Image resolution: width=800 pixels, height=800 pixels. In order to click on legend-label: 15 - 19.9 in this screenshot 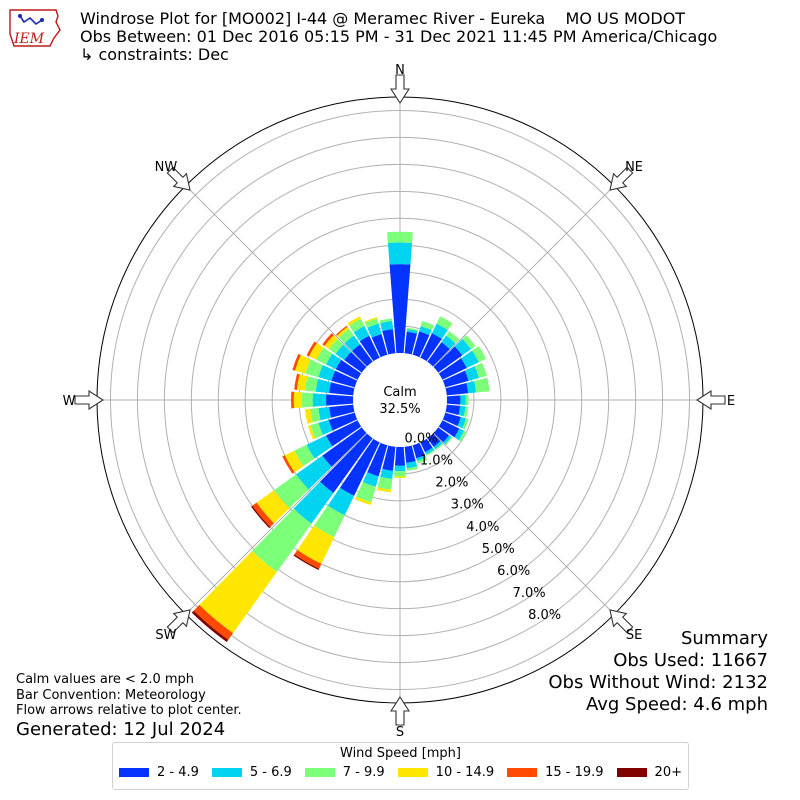, I will do `click(574, 772)`.